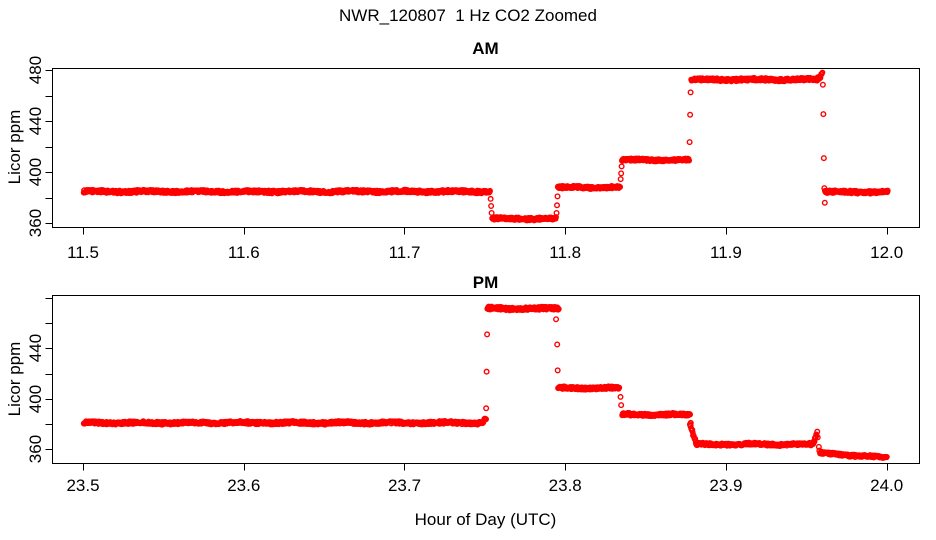 This screenshot has width=936, height=540. I want to click on x-tick-label: 24.0, so click(887, 485).